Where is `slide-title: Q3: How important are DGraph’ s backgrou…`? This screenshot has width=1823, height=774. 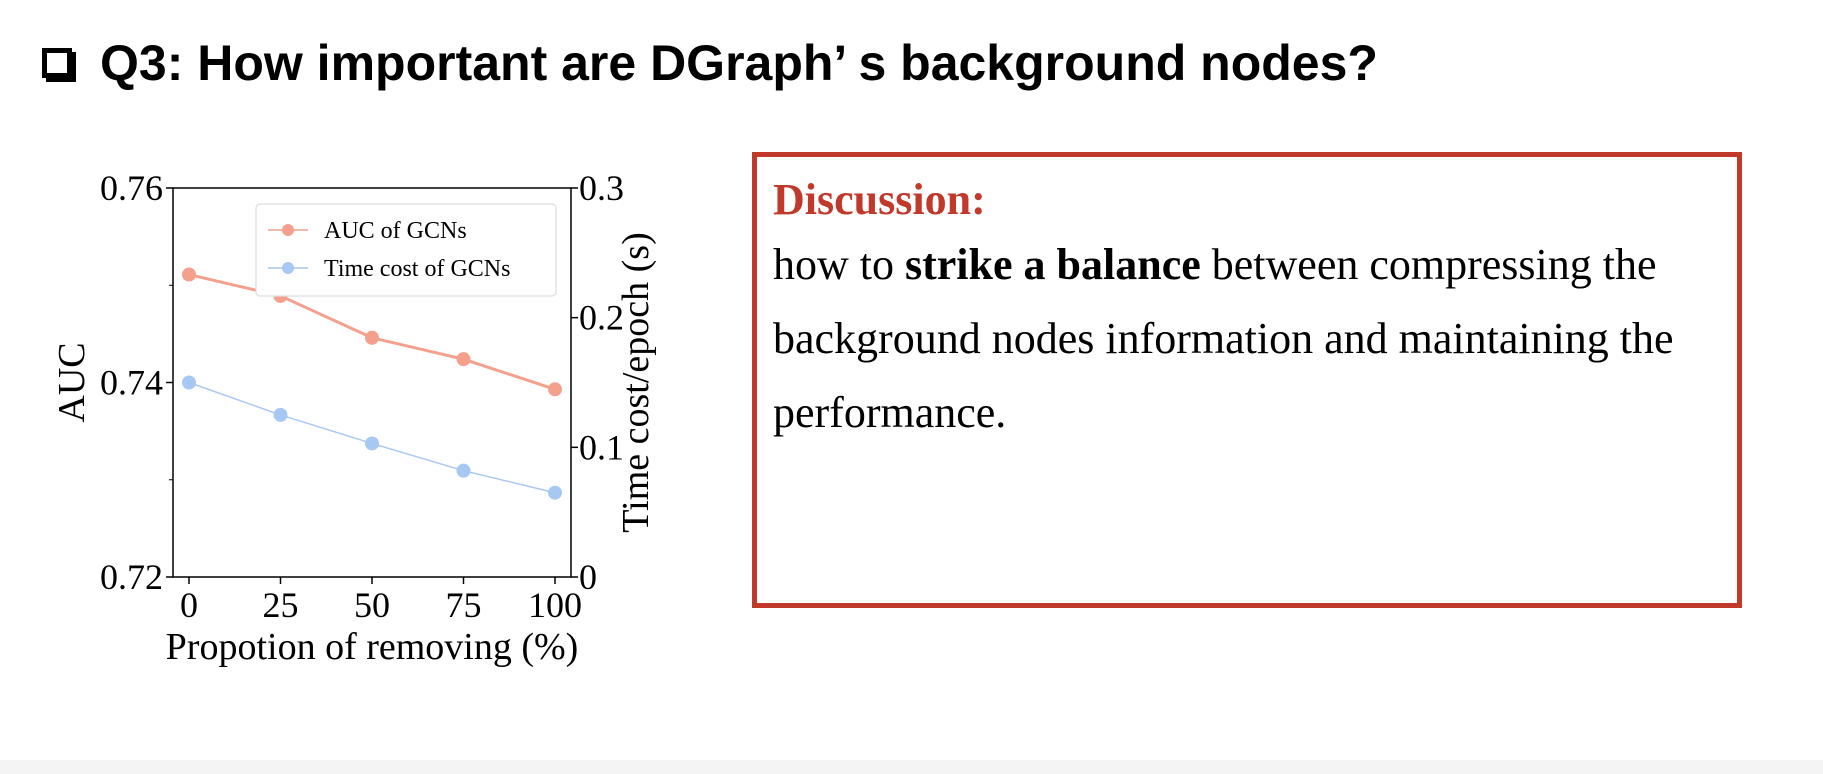 slide-title: Q3: How important are DGraph’ s backgrou… is located at coordinates (710, 63).